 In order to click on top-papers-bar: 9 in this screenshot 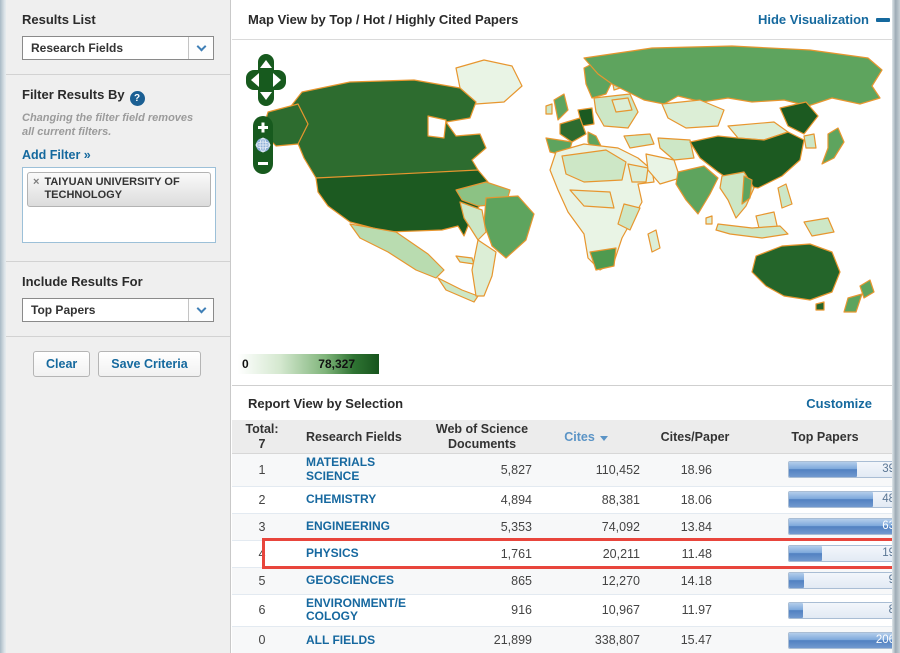, I will do `click(840, 581)`.